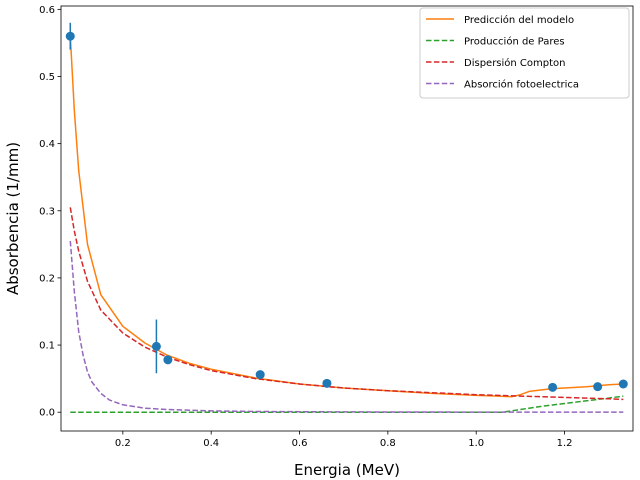  I want to click on legend-label-produccion-de-pares: Producción de Pares, so click(514, 42).